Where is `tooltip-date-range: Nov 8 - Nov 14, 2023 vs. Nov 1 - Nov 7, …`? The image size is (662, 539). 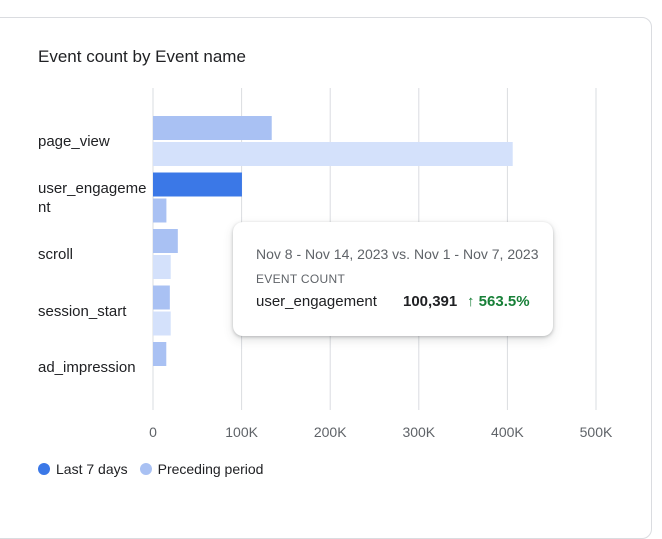 tooltip-date-range: Nov 8 - Nov 14, 2023 vs. Nov 1 - Nov 7, … is located at coordinates (397, 254).